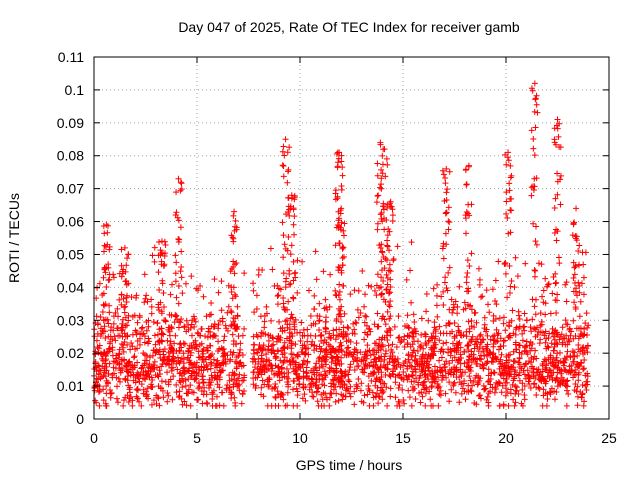 The image size is (640, 480). What do you see at coordinates (70, 222) in the screenshot?
I see `y-tick-label: 0.06` at bounding box center [70, 222].